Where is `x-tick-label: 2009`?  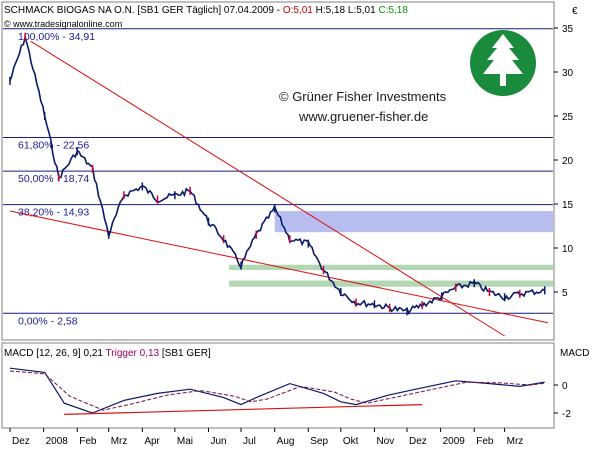 x-tick-label: 2009 is located at coordinates (454, 441).